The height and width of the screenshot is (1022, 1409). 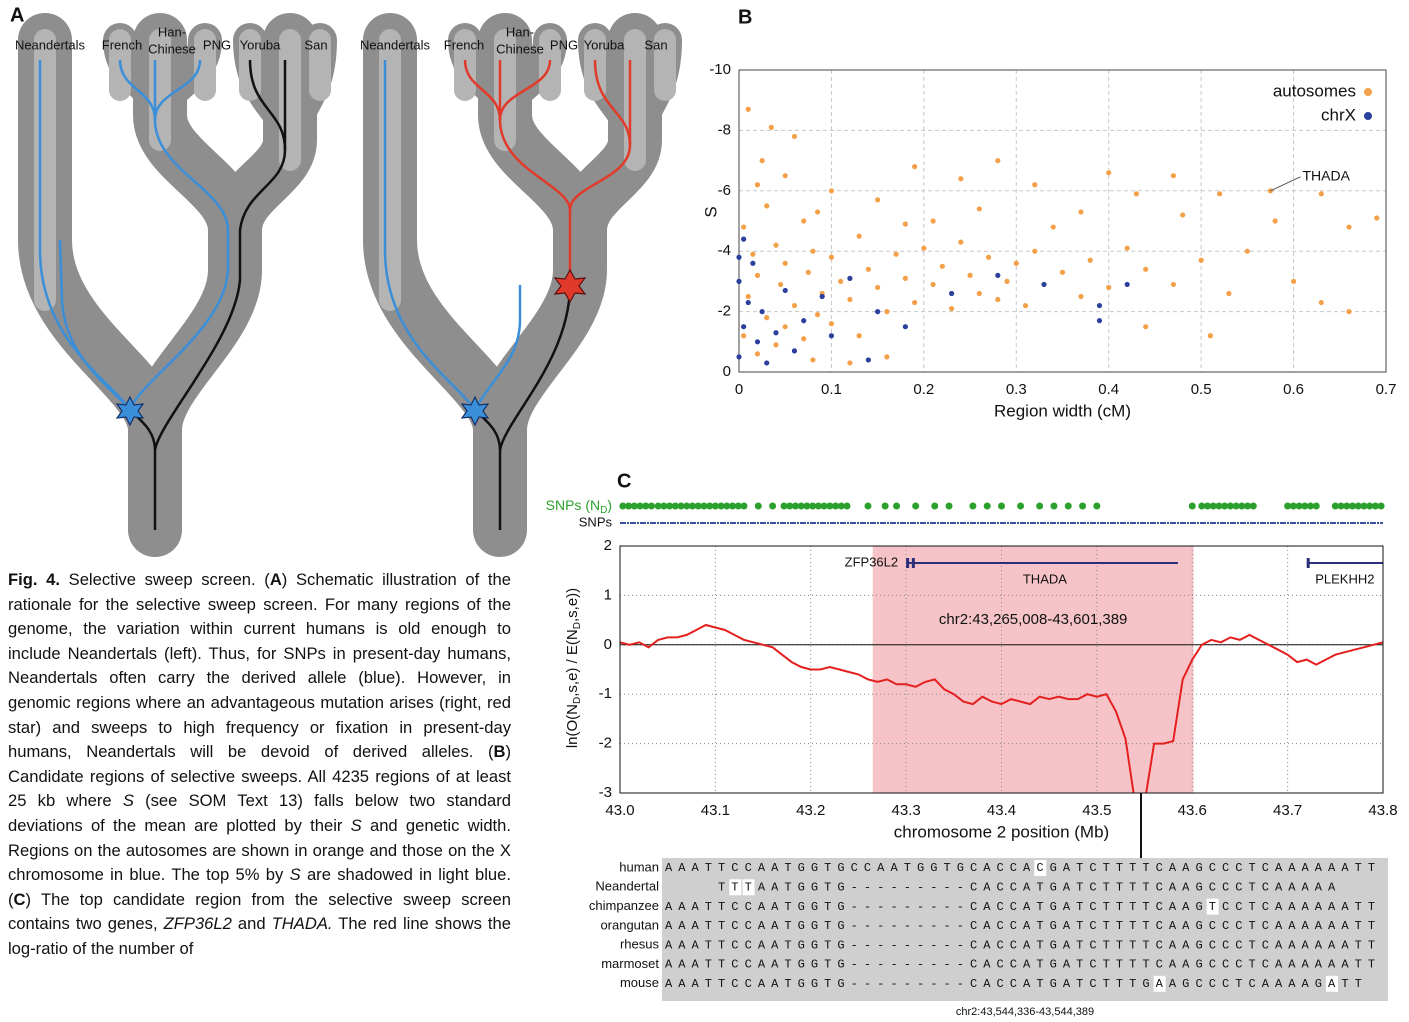 I want to click on track-label: SNPs (ND), so click(x=579, y=506).